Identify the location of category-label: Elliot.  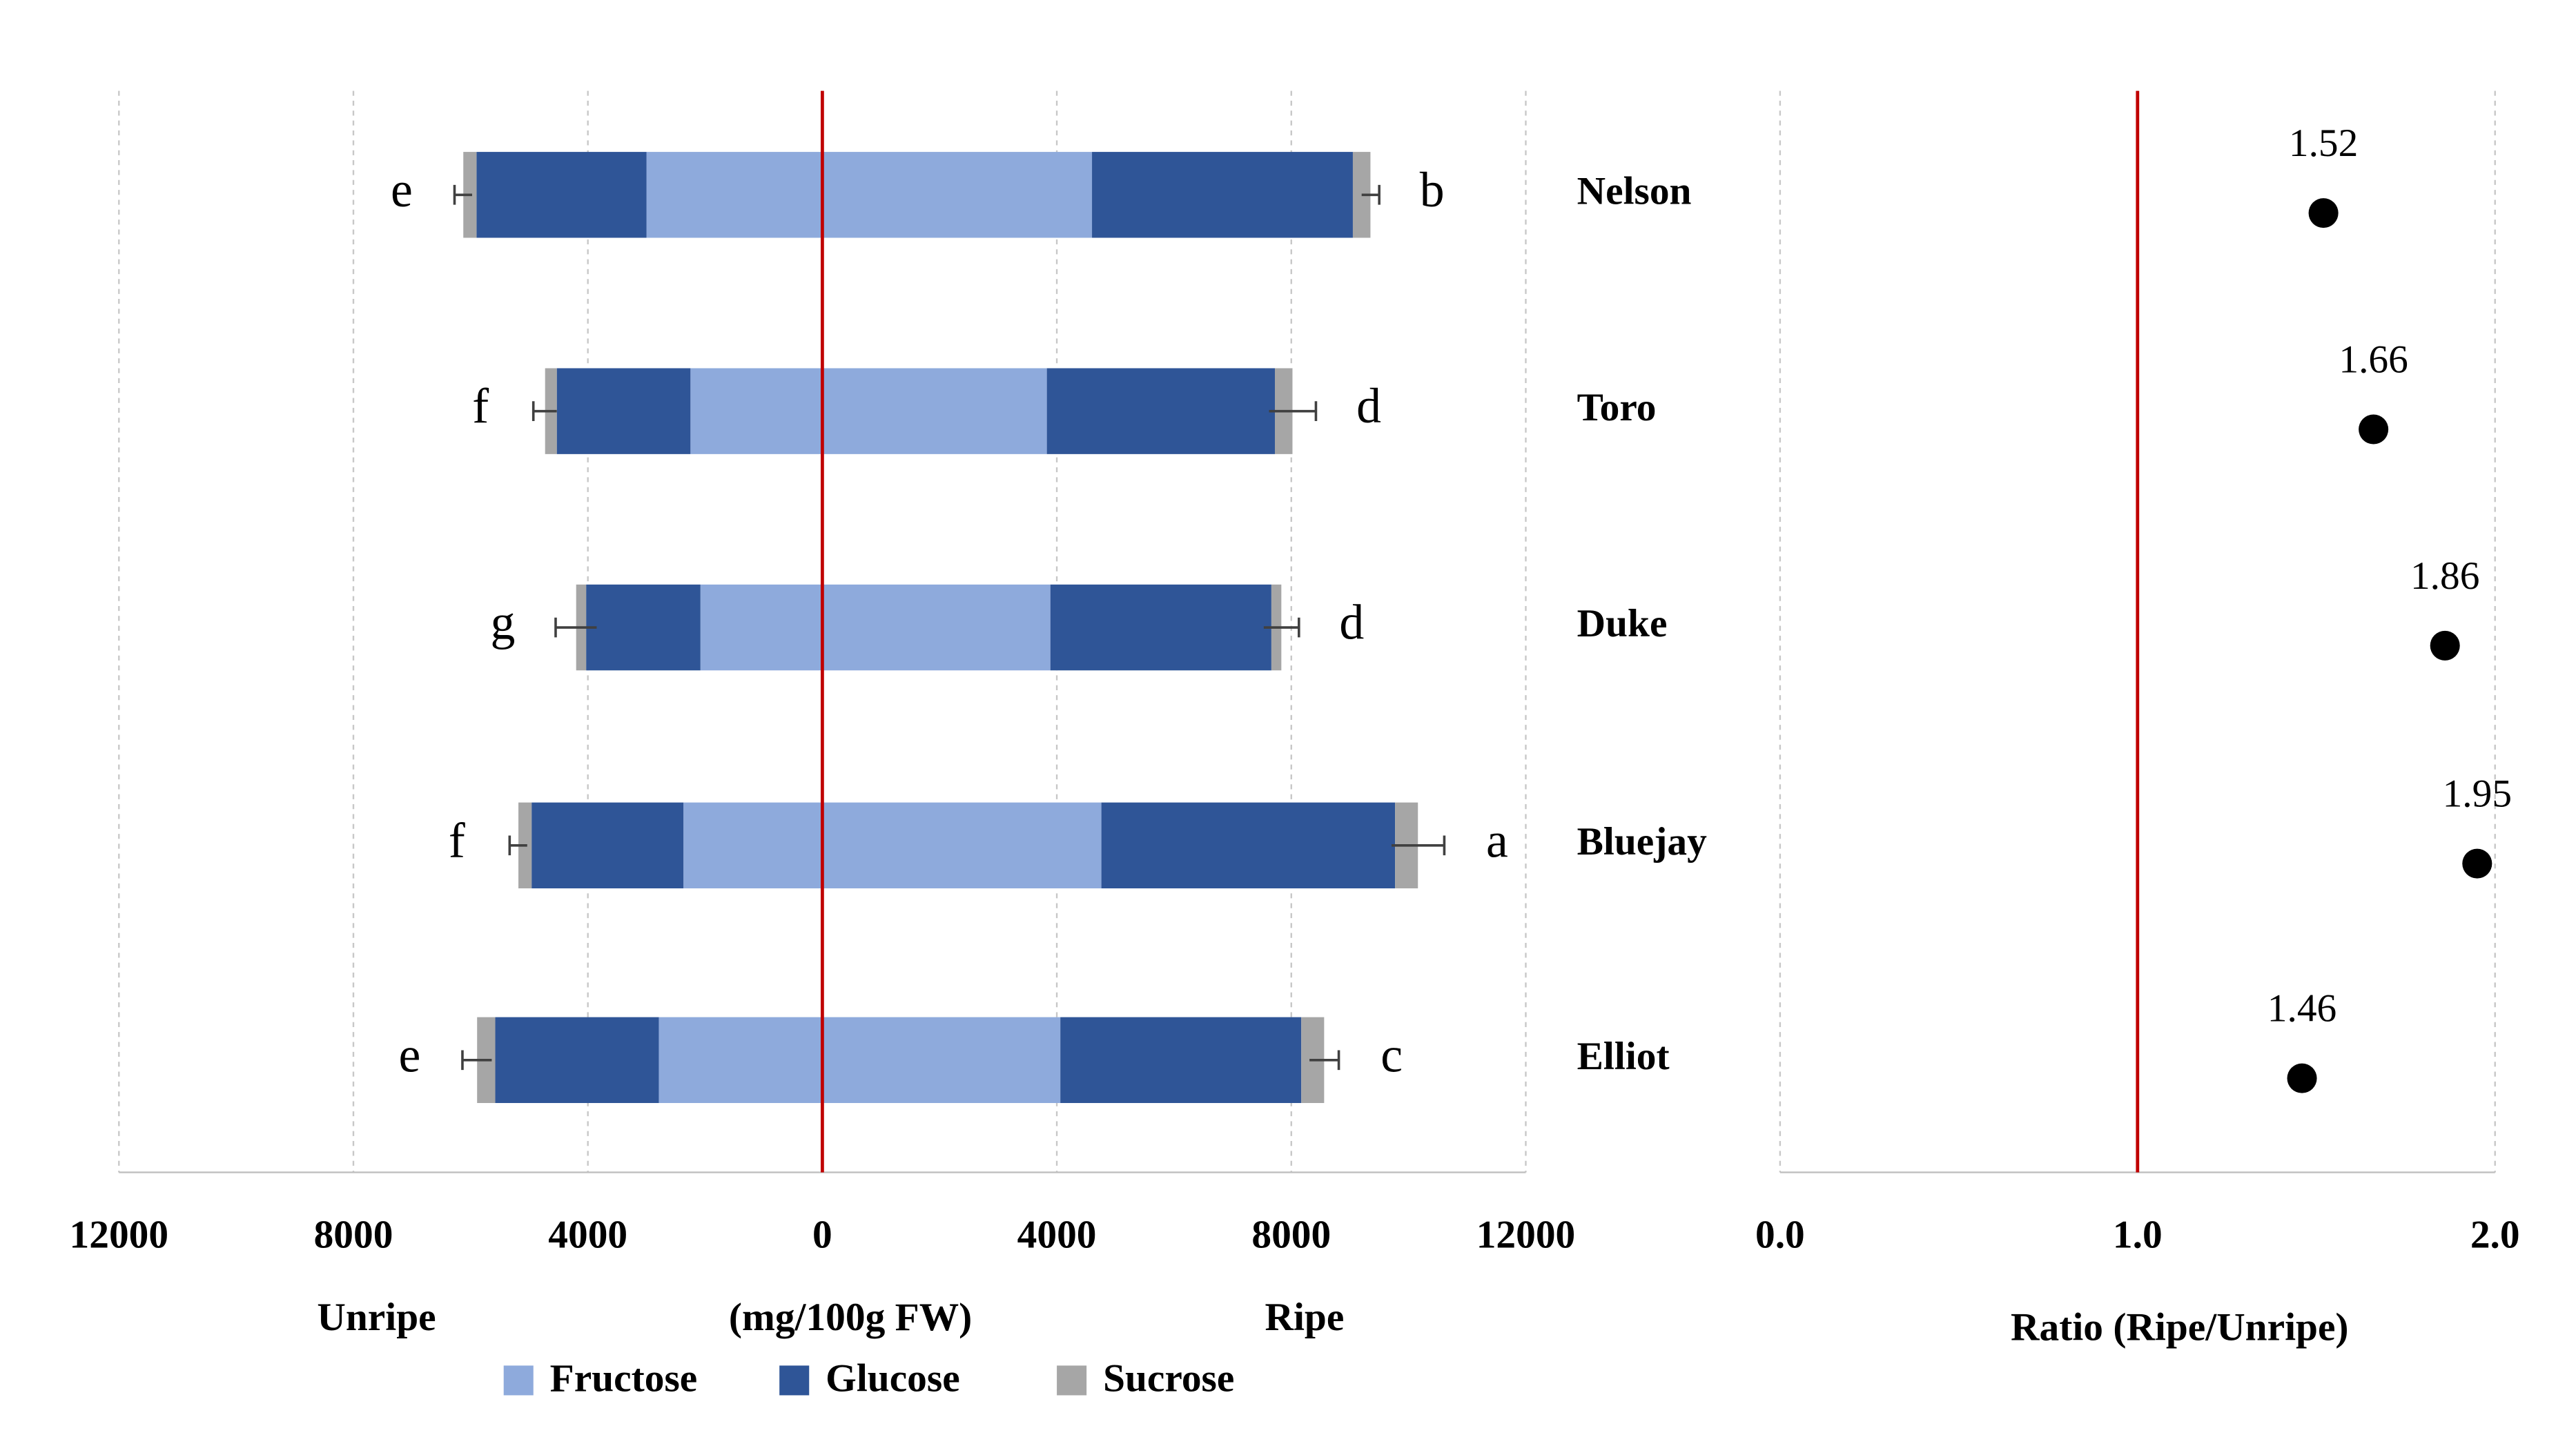
(1623, 1056).